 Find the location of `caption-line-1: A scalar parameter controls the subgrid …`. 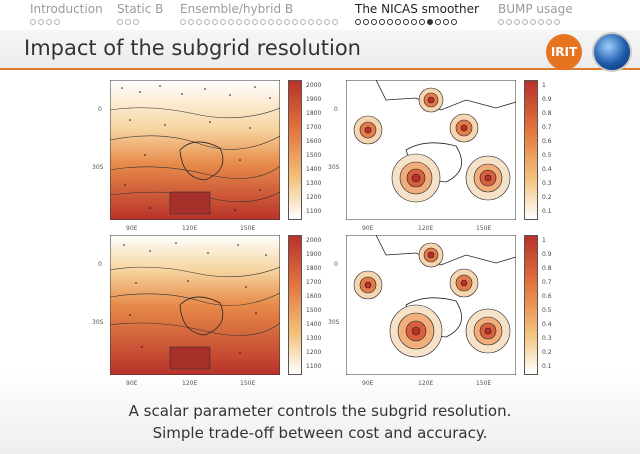

caption-line-1: A scalar parameter controls the subgrid … is located at coordinates (320, 411).